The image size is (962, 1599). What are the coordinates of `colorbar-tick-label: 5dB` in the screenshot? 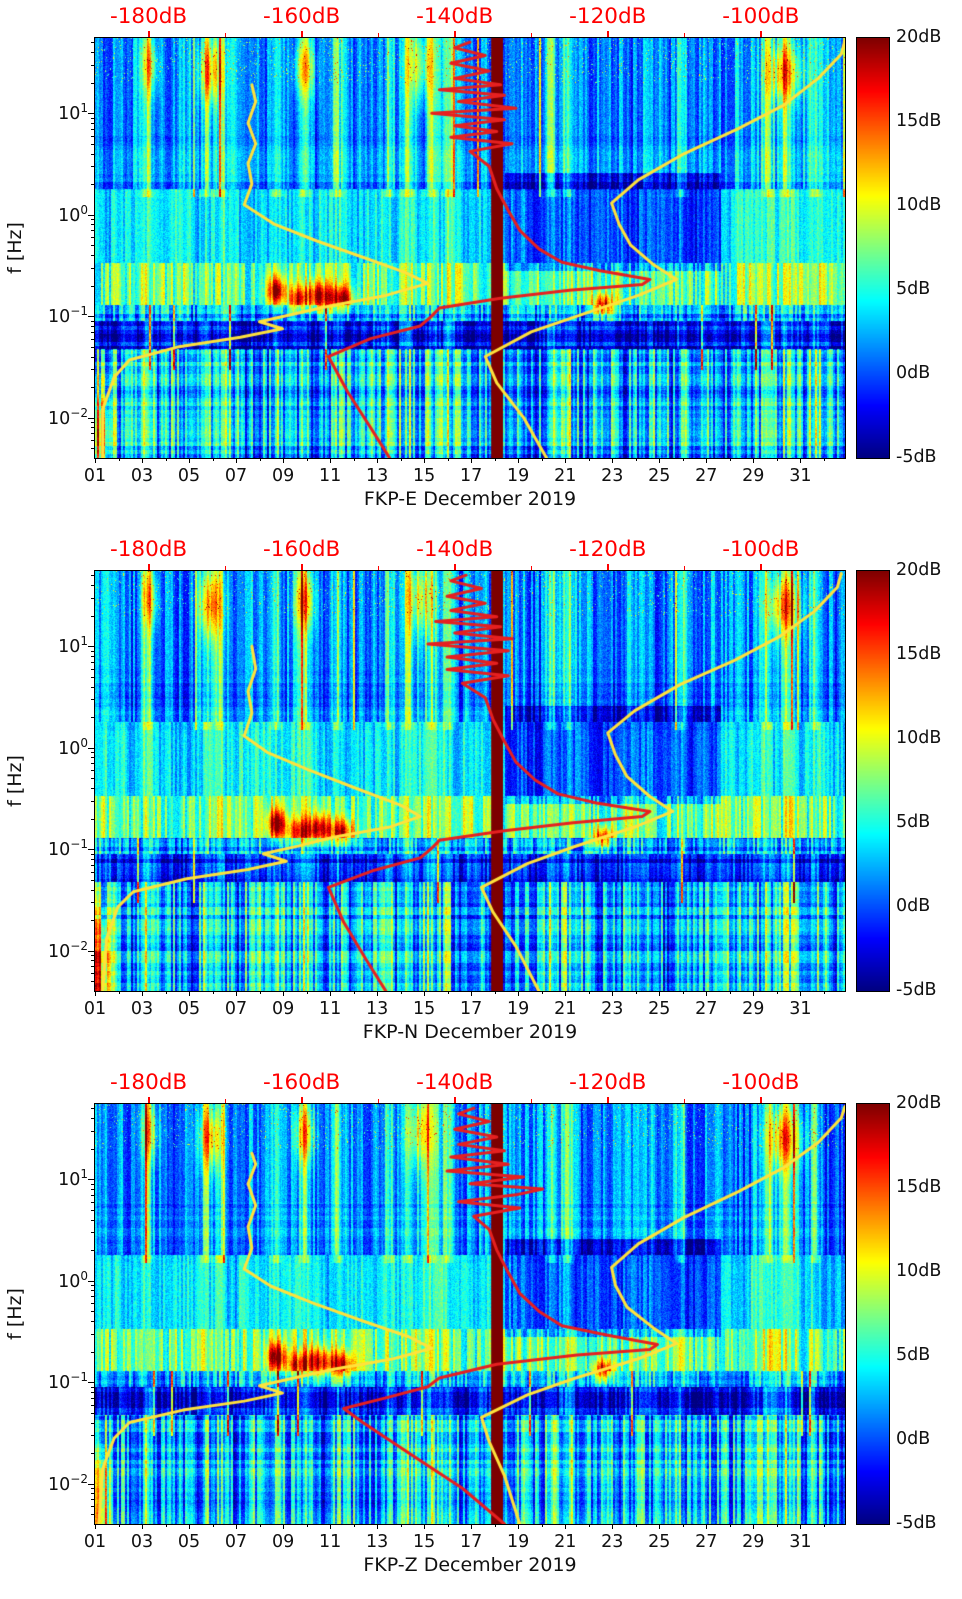 It's located at (913, 822).